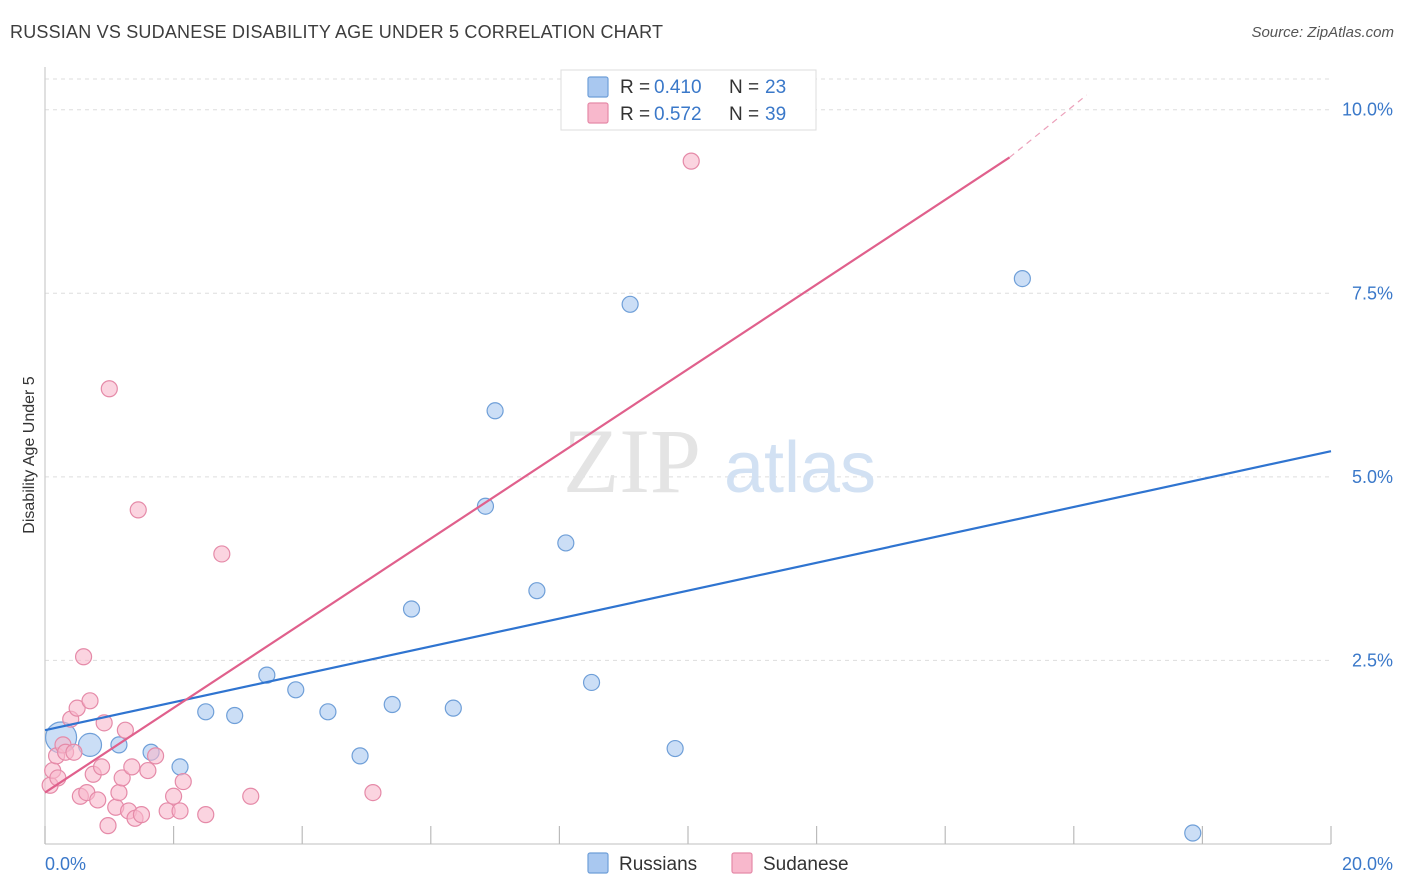 This screenshot has width=1406, height=892. Describe the element at coordinates (1367, 110) in the screenshot. I see `y-tick-label: 10.0%` at that location.